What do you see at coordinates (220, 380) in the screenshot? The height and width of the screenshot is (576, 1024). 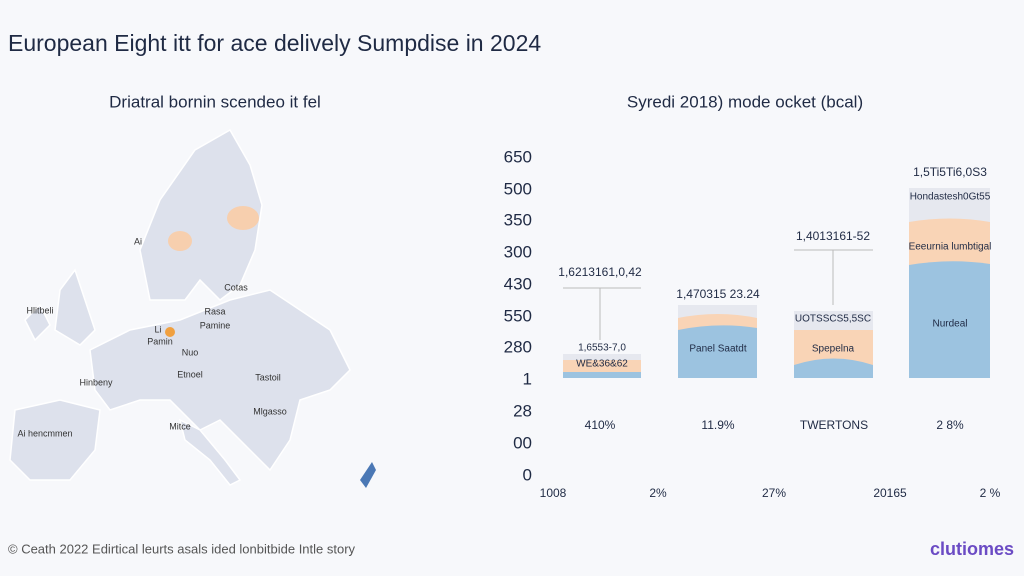 I see `mainland` at bounding box center [220, 380].